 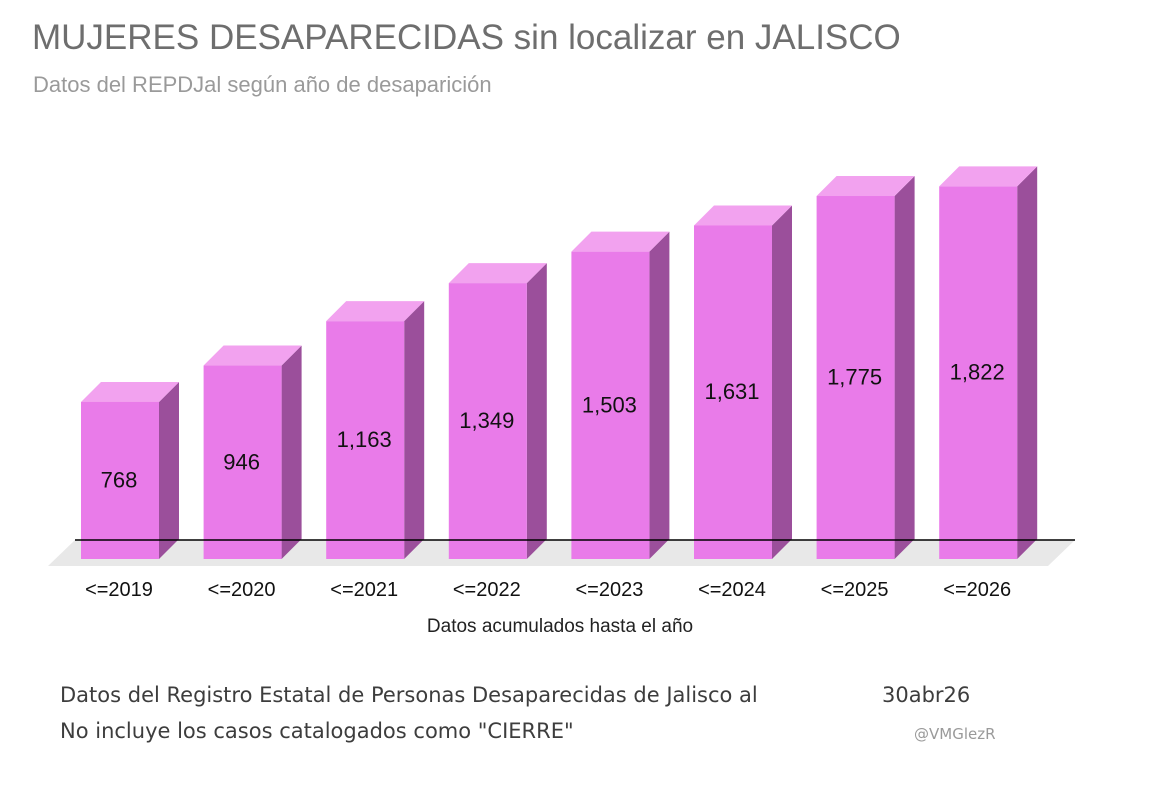 I want to click on x-tick-label: <=2022, so click(x=487, y=590).